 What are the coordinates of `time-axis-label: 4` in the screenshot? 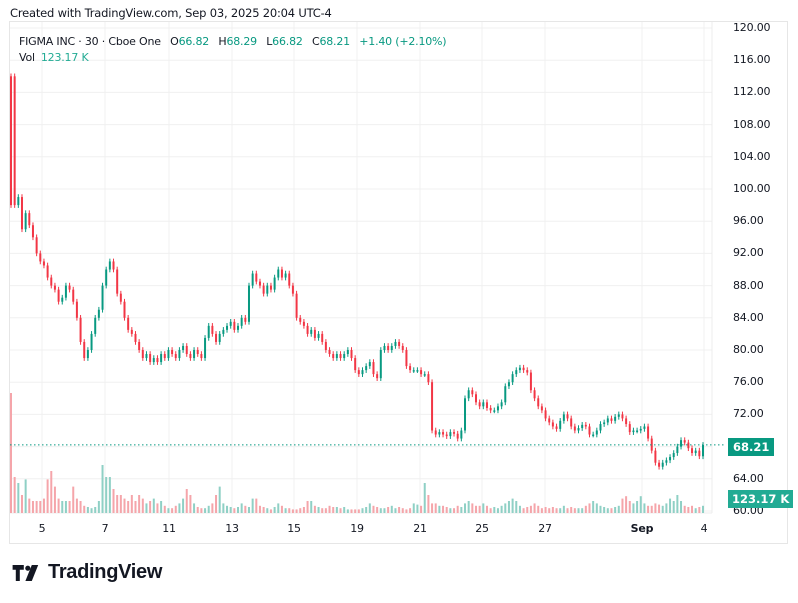 It's located at (704, 528).